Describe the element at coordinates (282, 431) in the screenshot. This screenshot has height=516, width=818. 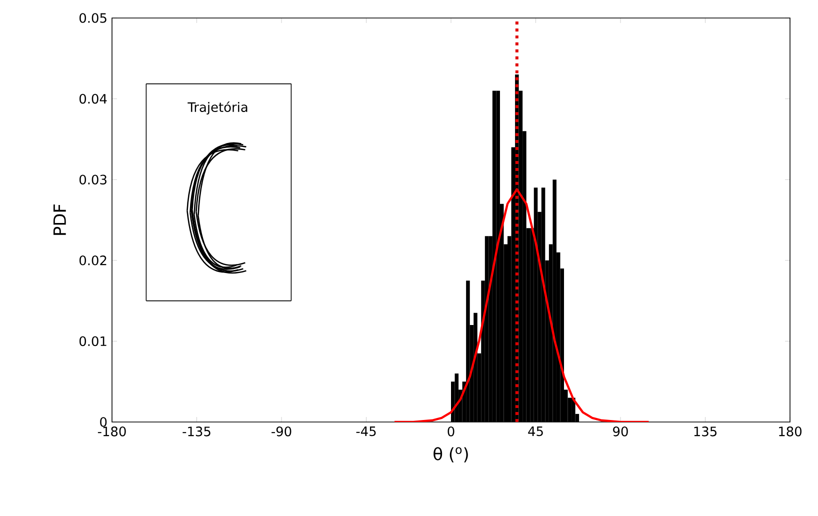
I see `x-tick-label: -90` at that location.